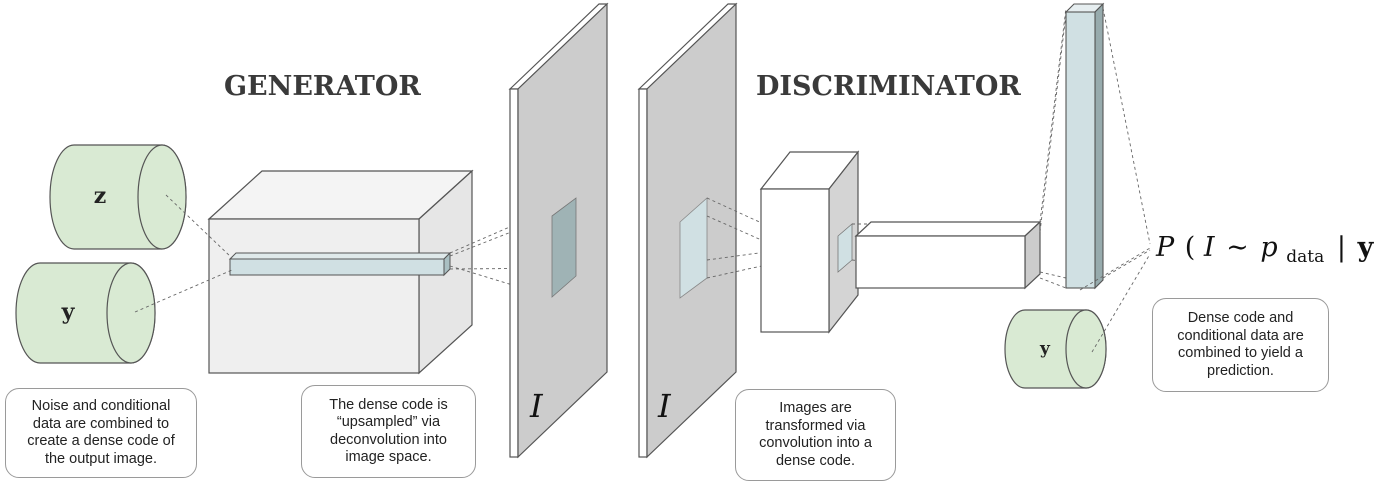  I want to click on discriminator-dense-code-bar, so click(1084, 146).